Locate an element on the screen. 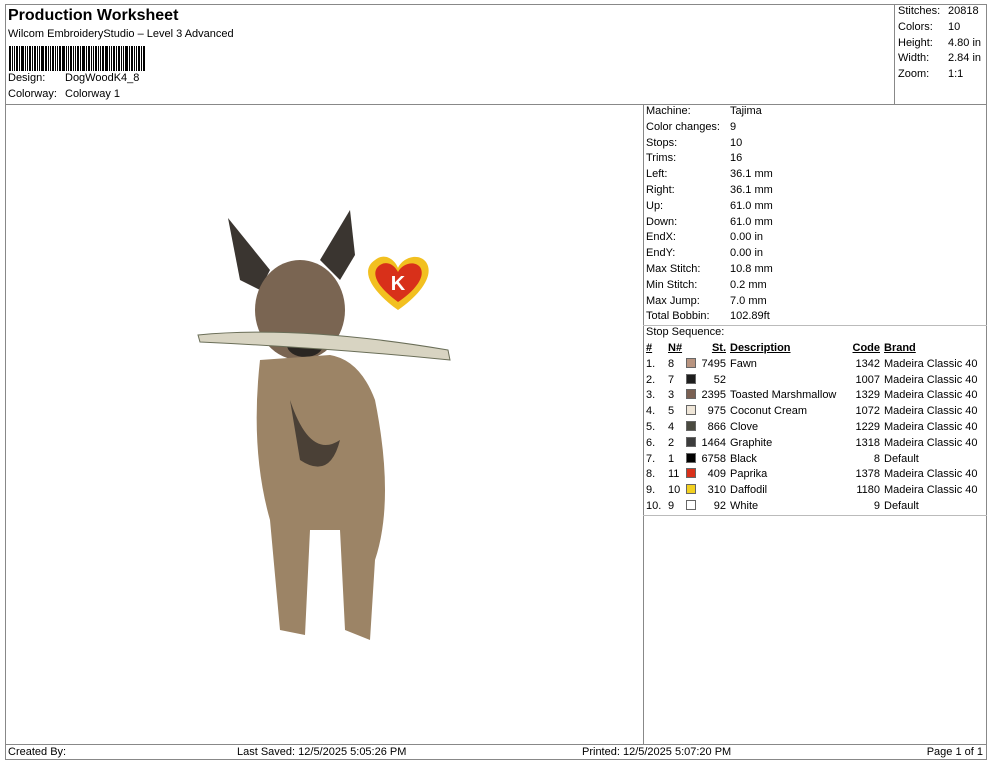  row-description: Black is located at coordinates (743, 458).